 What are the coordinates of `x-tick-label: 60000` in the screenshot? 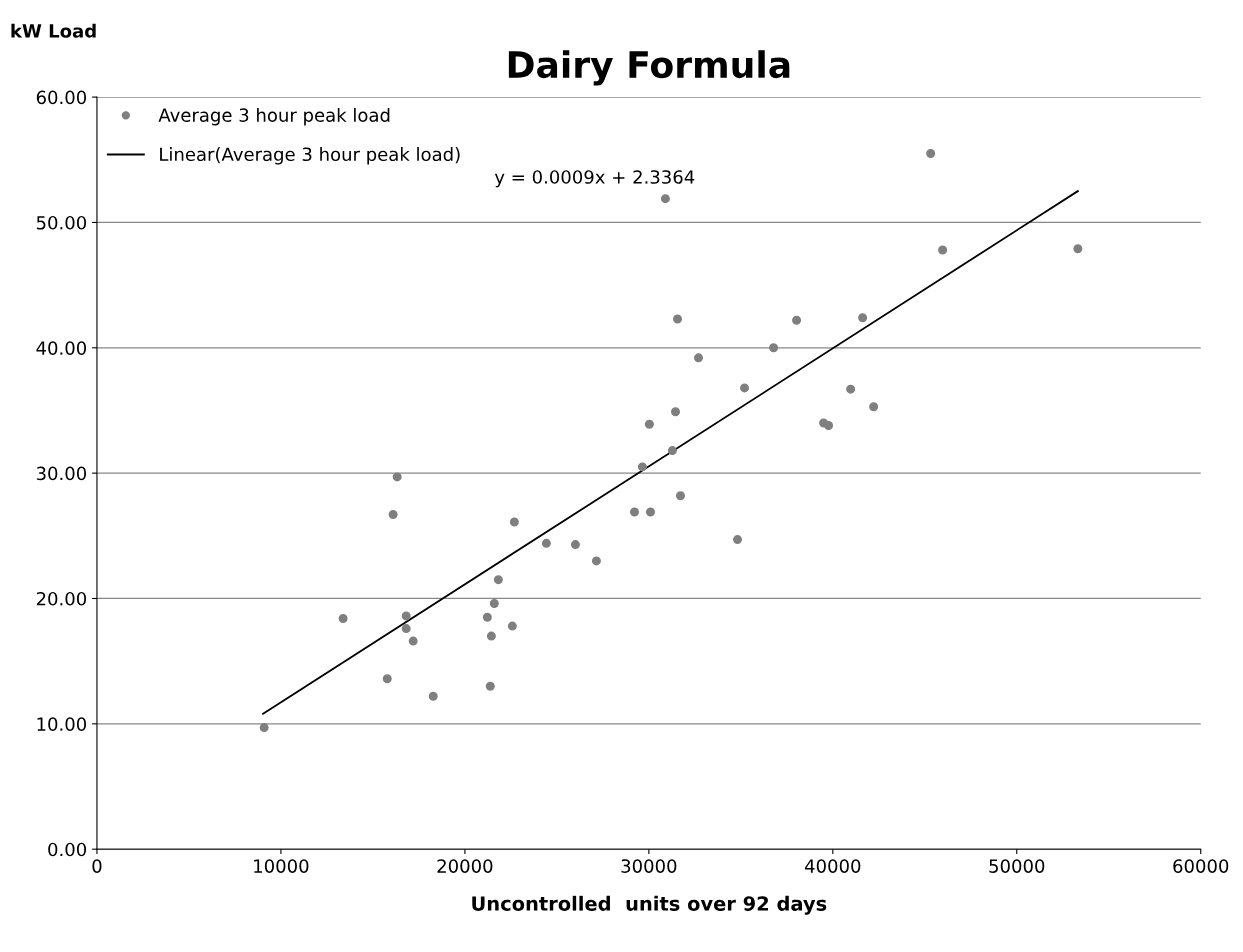 It's located at (1201, 866).